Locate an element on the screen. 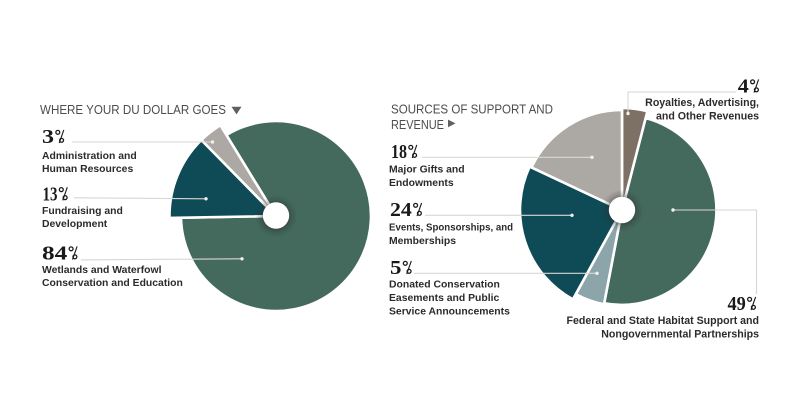 The height and width of the screenshot is (418, 800). svg-text: 49 is located at coordinates (737, 304).